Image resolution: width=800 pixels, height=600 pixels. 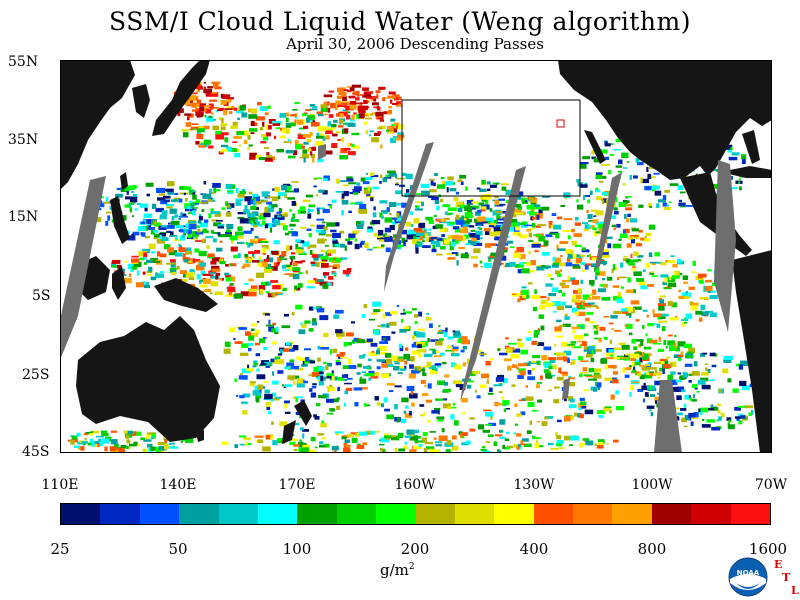 What do you see at coordinates (415, 549) in the screenshot?
I see `colorbar-label-200: 200` at bounding box center [415, 549].